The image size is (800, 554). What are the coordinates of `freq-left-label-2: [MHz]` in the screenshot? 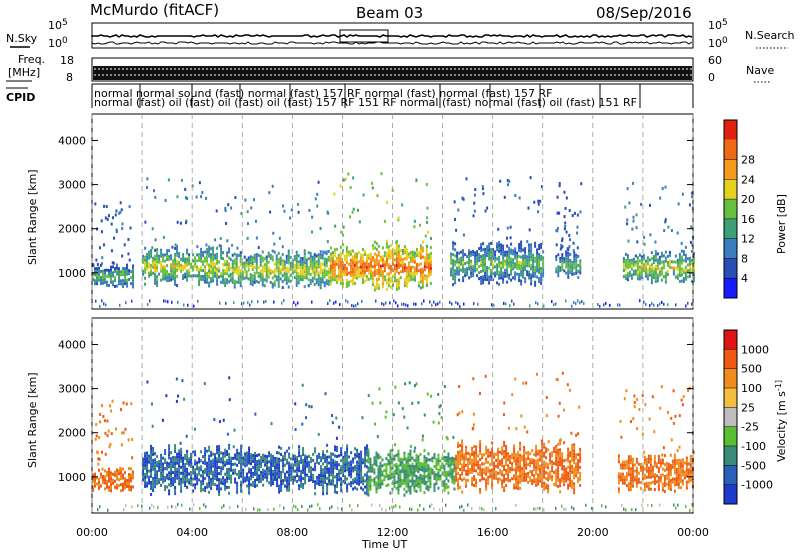 It's located at (24, 72).